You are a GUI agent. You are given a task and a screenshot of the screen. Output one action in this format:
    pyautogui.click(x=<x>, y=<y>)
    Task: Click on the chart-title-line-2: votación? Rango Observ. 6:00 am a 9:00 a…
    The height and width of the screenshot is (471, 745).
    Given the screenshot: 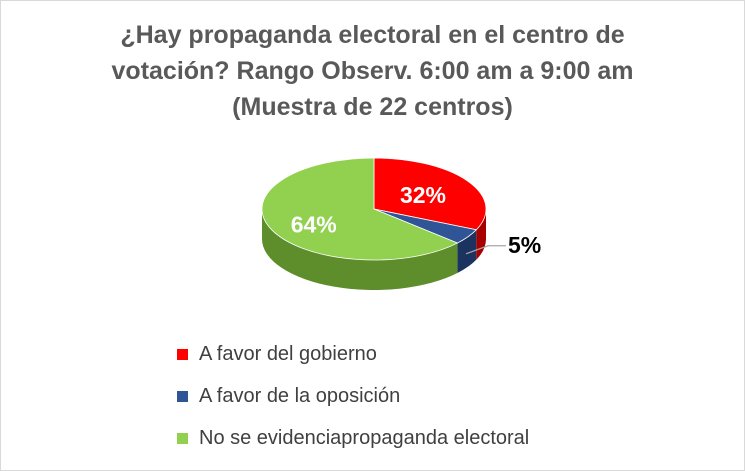 What is the action you would take?
    pyautogui.click(x=372, y=71)
    